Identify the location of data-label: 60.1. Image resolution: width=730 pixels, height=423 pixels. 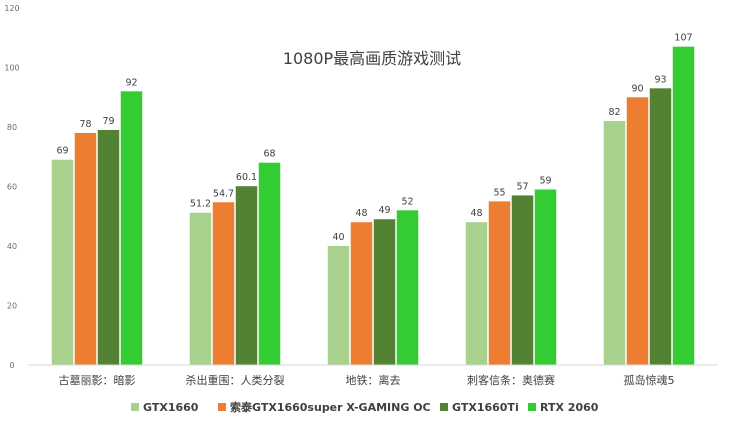
(246, 177).